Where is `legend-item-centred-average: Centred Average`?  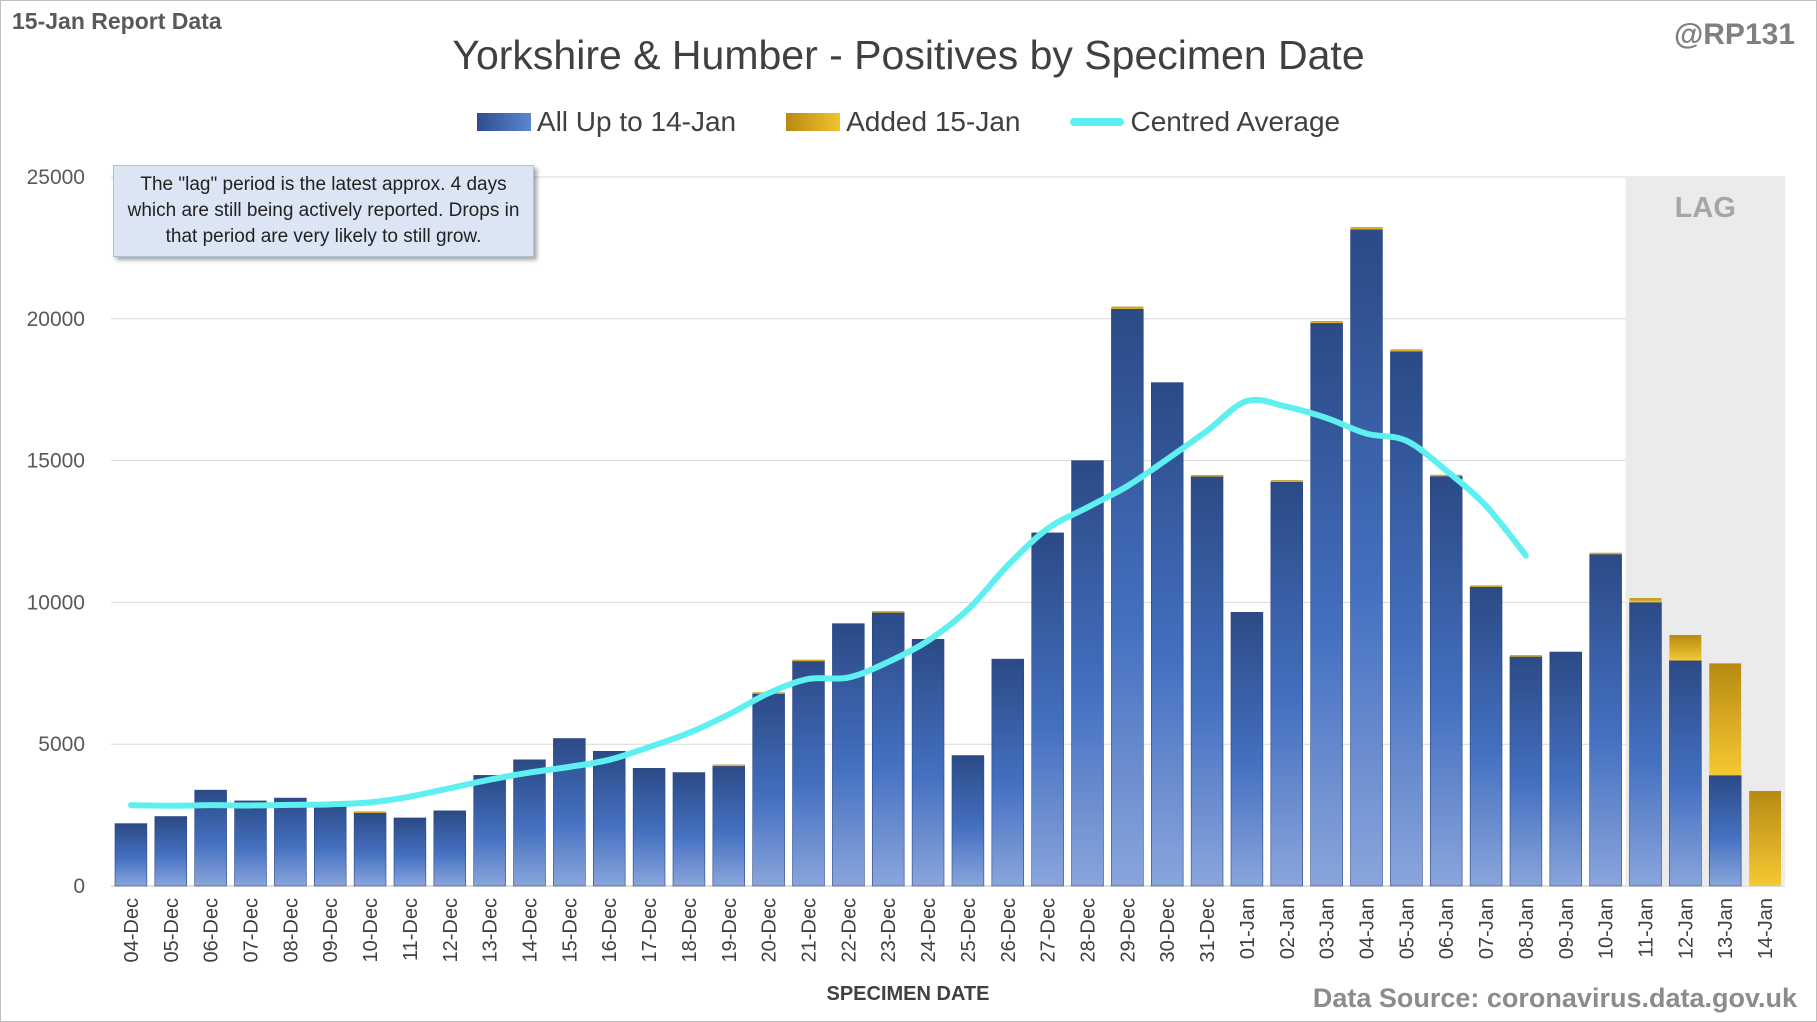 legend-item-centred-average: Centred Average is located at coordinates (1205, 122).